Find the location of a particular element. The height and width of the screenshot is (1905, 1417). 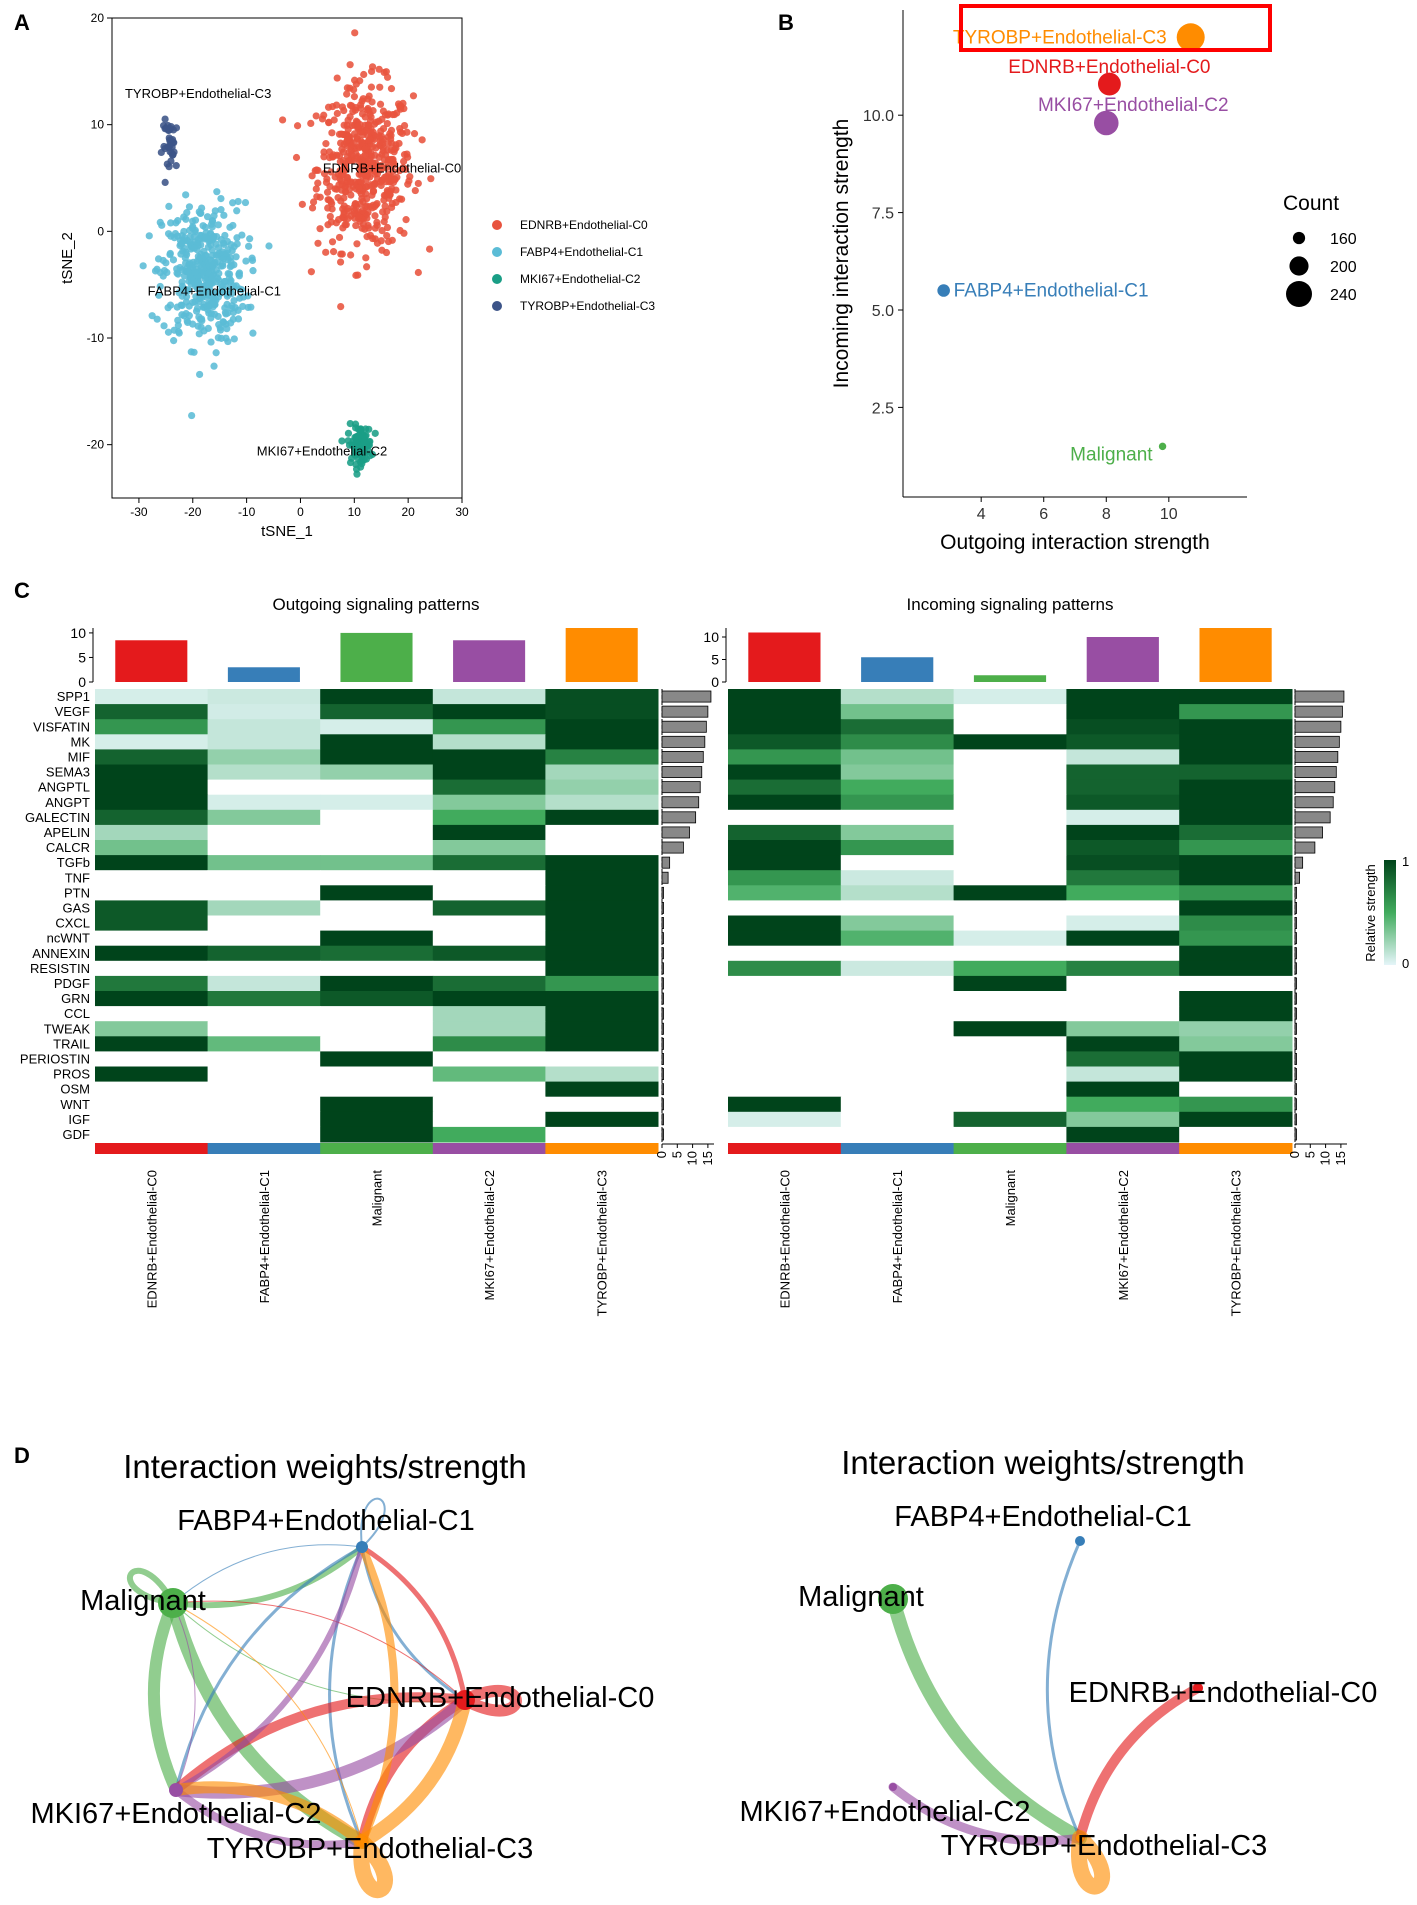

col-bar-tick-label: 0 is located at coordinates (82, 682).